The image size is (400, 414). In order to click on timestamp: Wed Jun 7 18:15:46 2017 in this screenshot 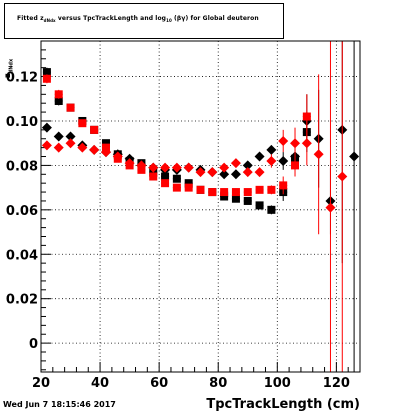, I will do `click(59, 404)`.